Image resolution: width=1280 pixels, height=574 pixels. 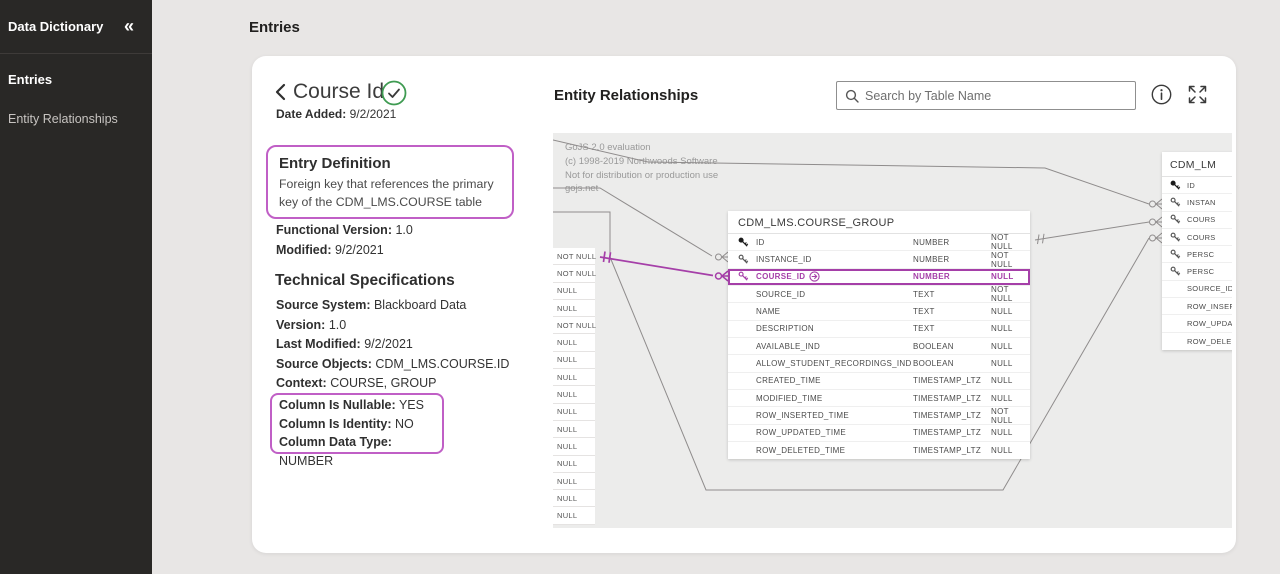 What do you see at coordinates (1175, 254) in the screenshot?
I see `key-icon` at bounding box center [1175, 254].